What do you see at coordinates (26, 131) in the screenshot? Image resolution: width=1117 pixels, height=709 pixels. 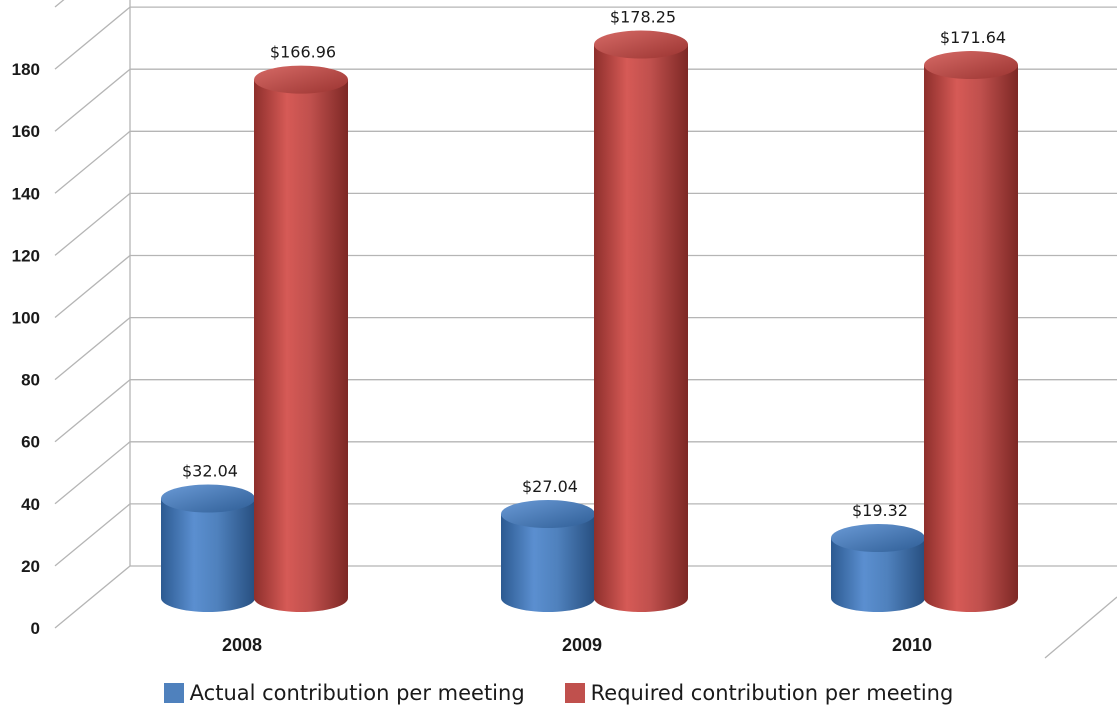 I see `y-tick-label: 160` at bounding box center [26, 131].